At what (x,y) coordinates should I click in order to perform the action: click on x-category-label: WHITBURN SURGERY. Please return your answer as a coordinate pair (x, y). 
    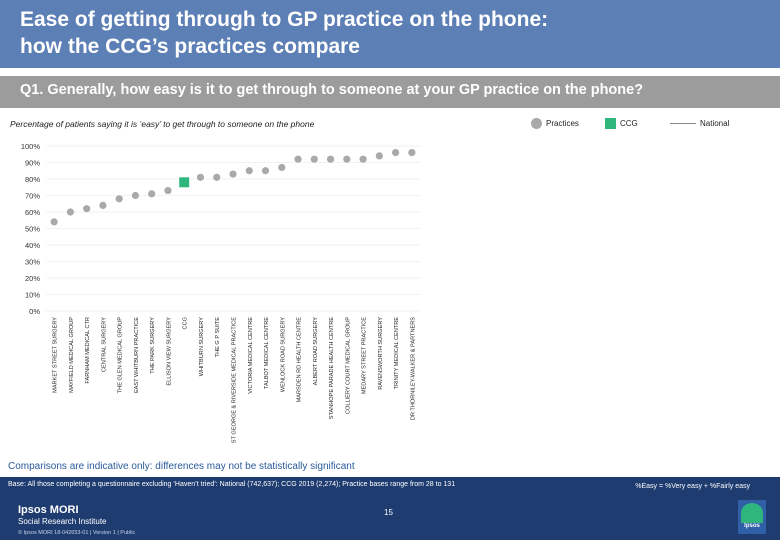
    Looking at the image, I should click on (202, 347).